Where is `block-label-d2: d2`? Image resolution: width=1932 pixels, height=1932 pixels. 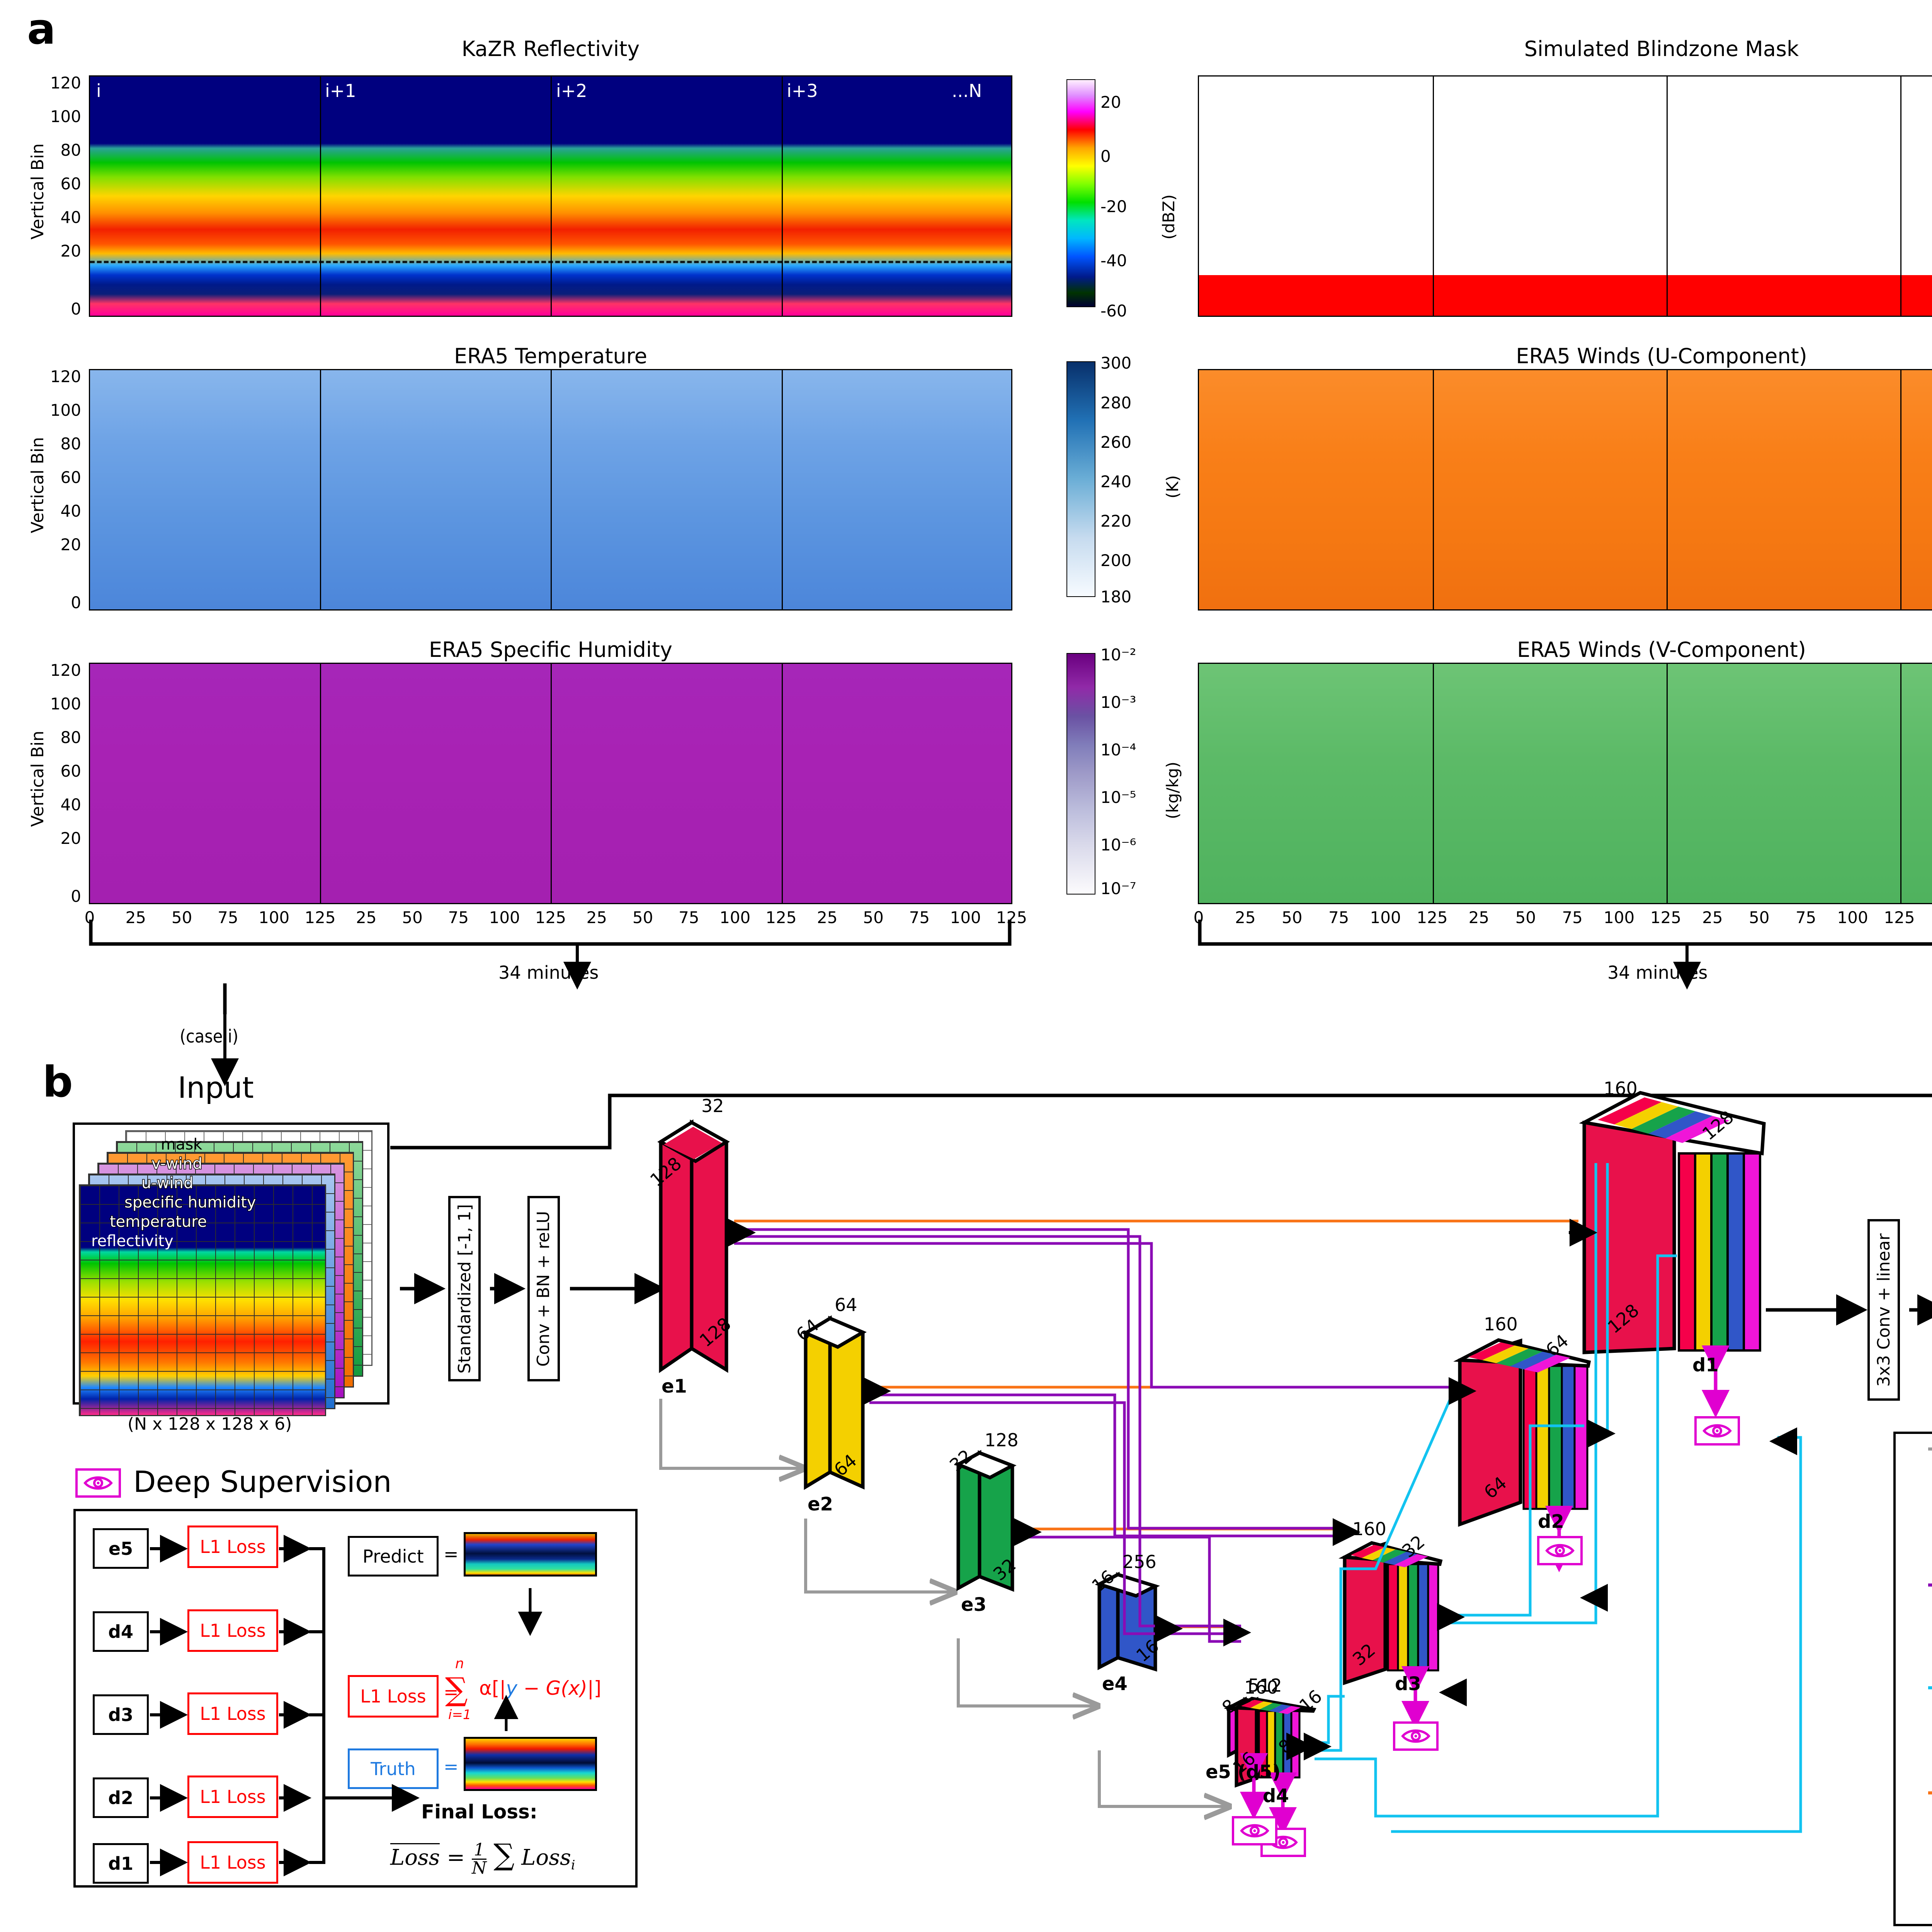
block-label-d2: d2 is located at coordinates (1551, 1522).